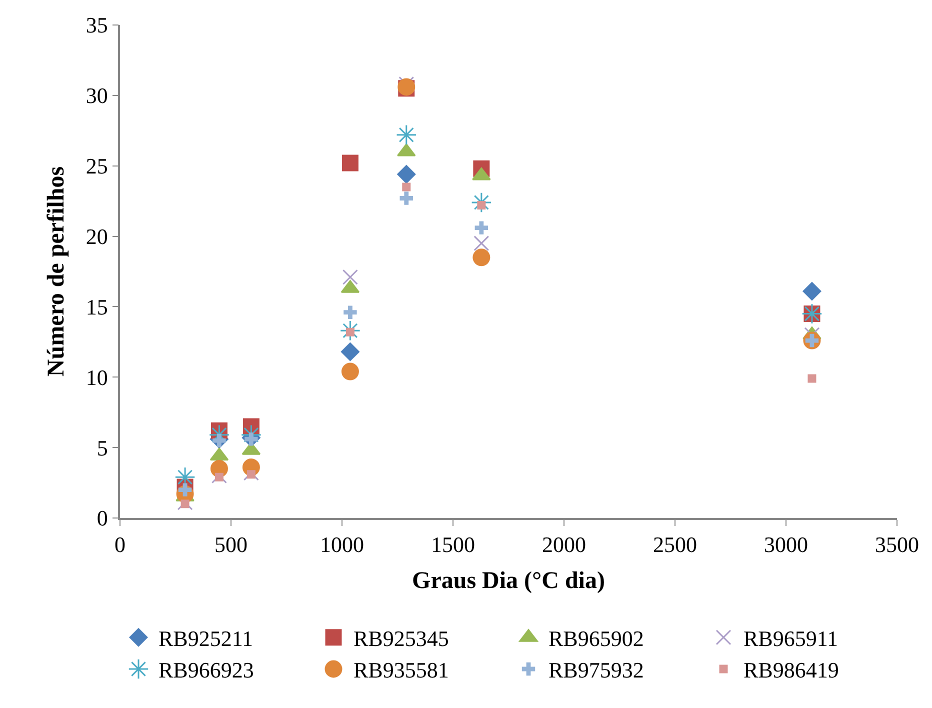 This screenshot has width=932, height=708. I want to click on x-tick-label: 2500, so click(675, 545).